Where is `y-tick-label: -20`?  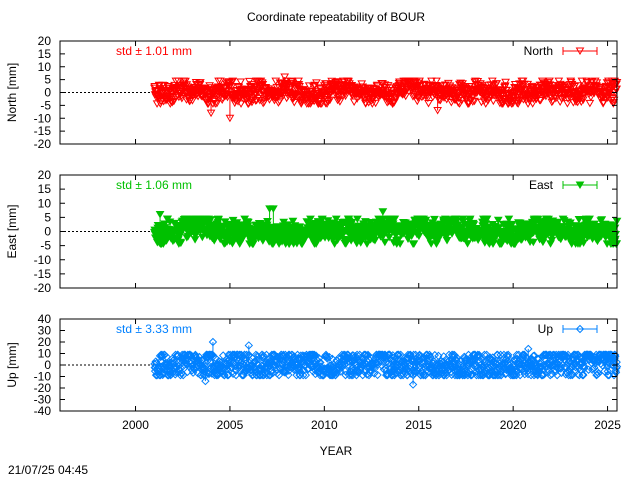 y-tick-label: -20 is located at coordinates (43, 388).